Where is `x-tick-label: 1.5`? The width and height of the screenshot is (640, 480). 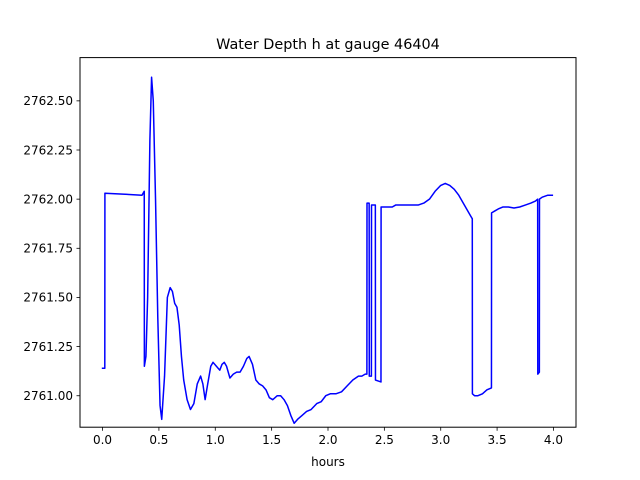 x-tick-label: 1.5 is located at coordinates (271, 440).